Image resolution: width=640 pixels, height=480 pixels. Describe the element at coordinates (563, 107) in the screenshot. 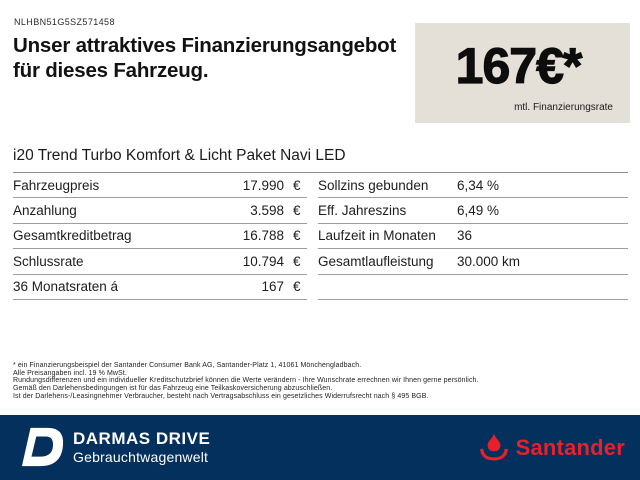

I see `monthly-rate-caption: mtl. Finanzierungsrate` at that location.